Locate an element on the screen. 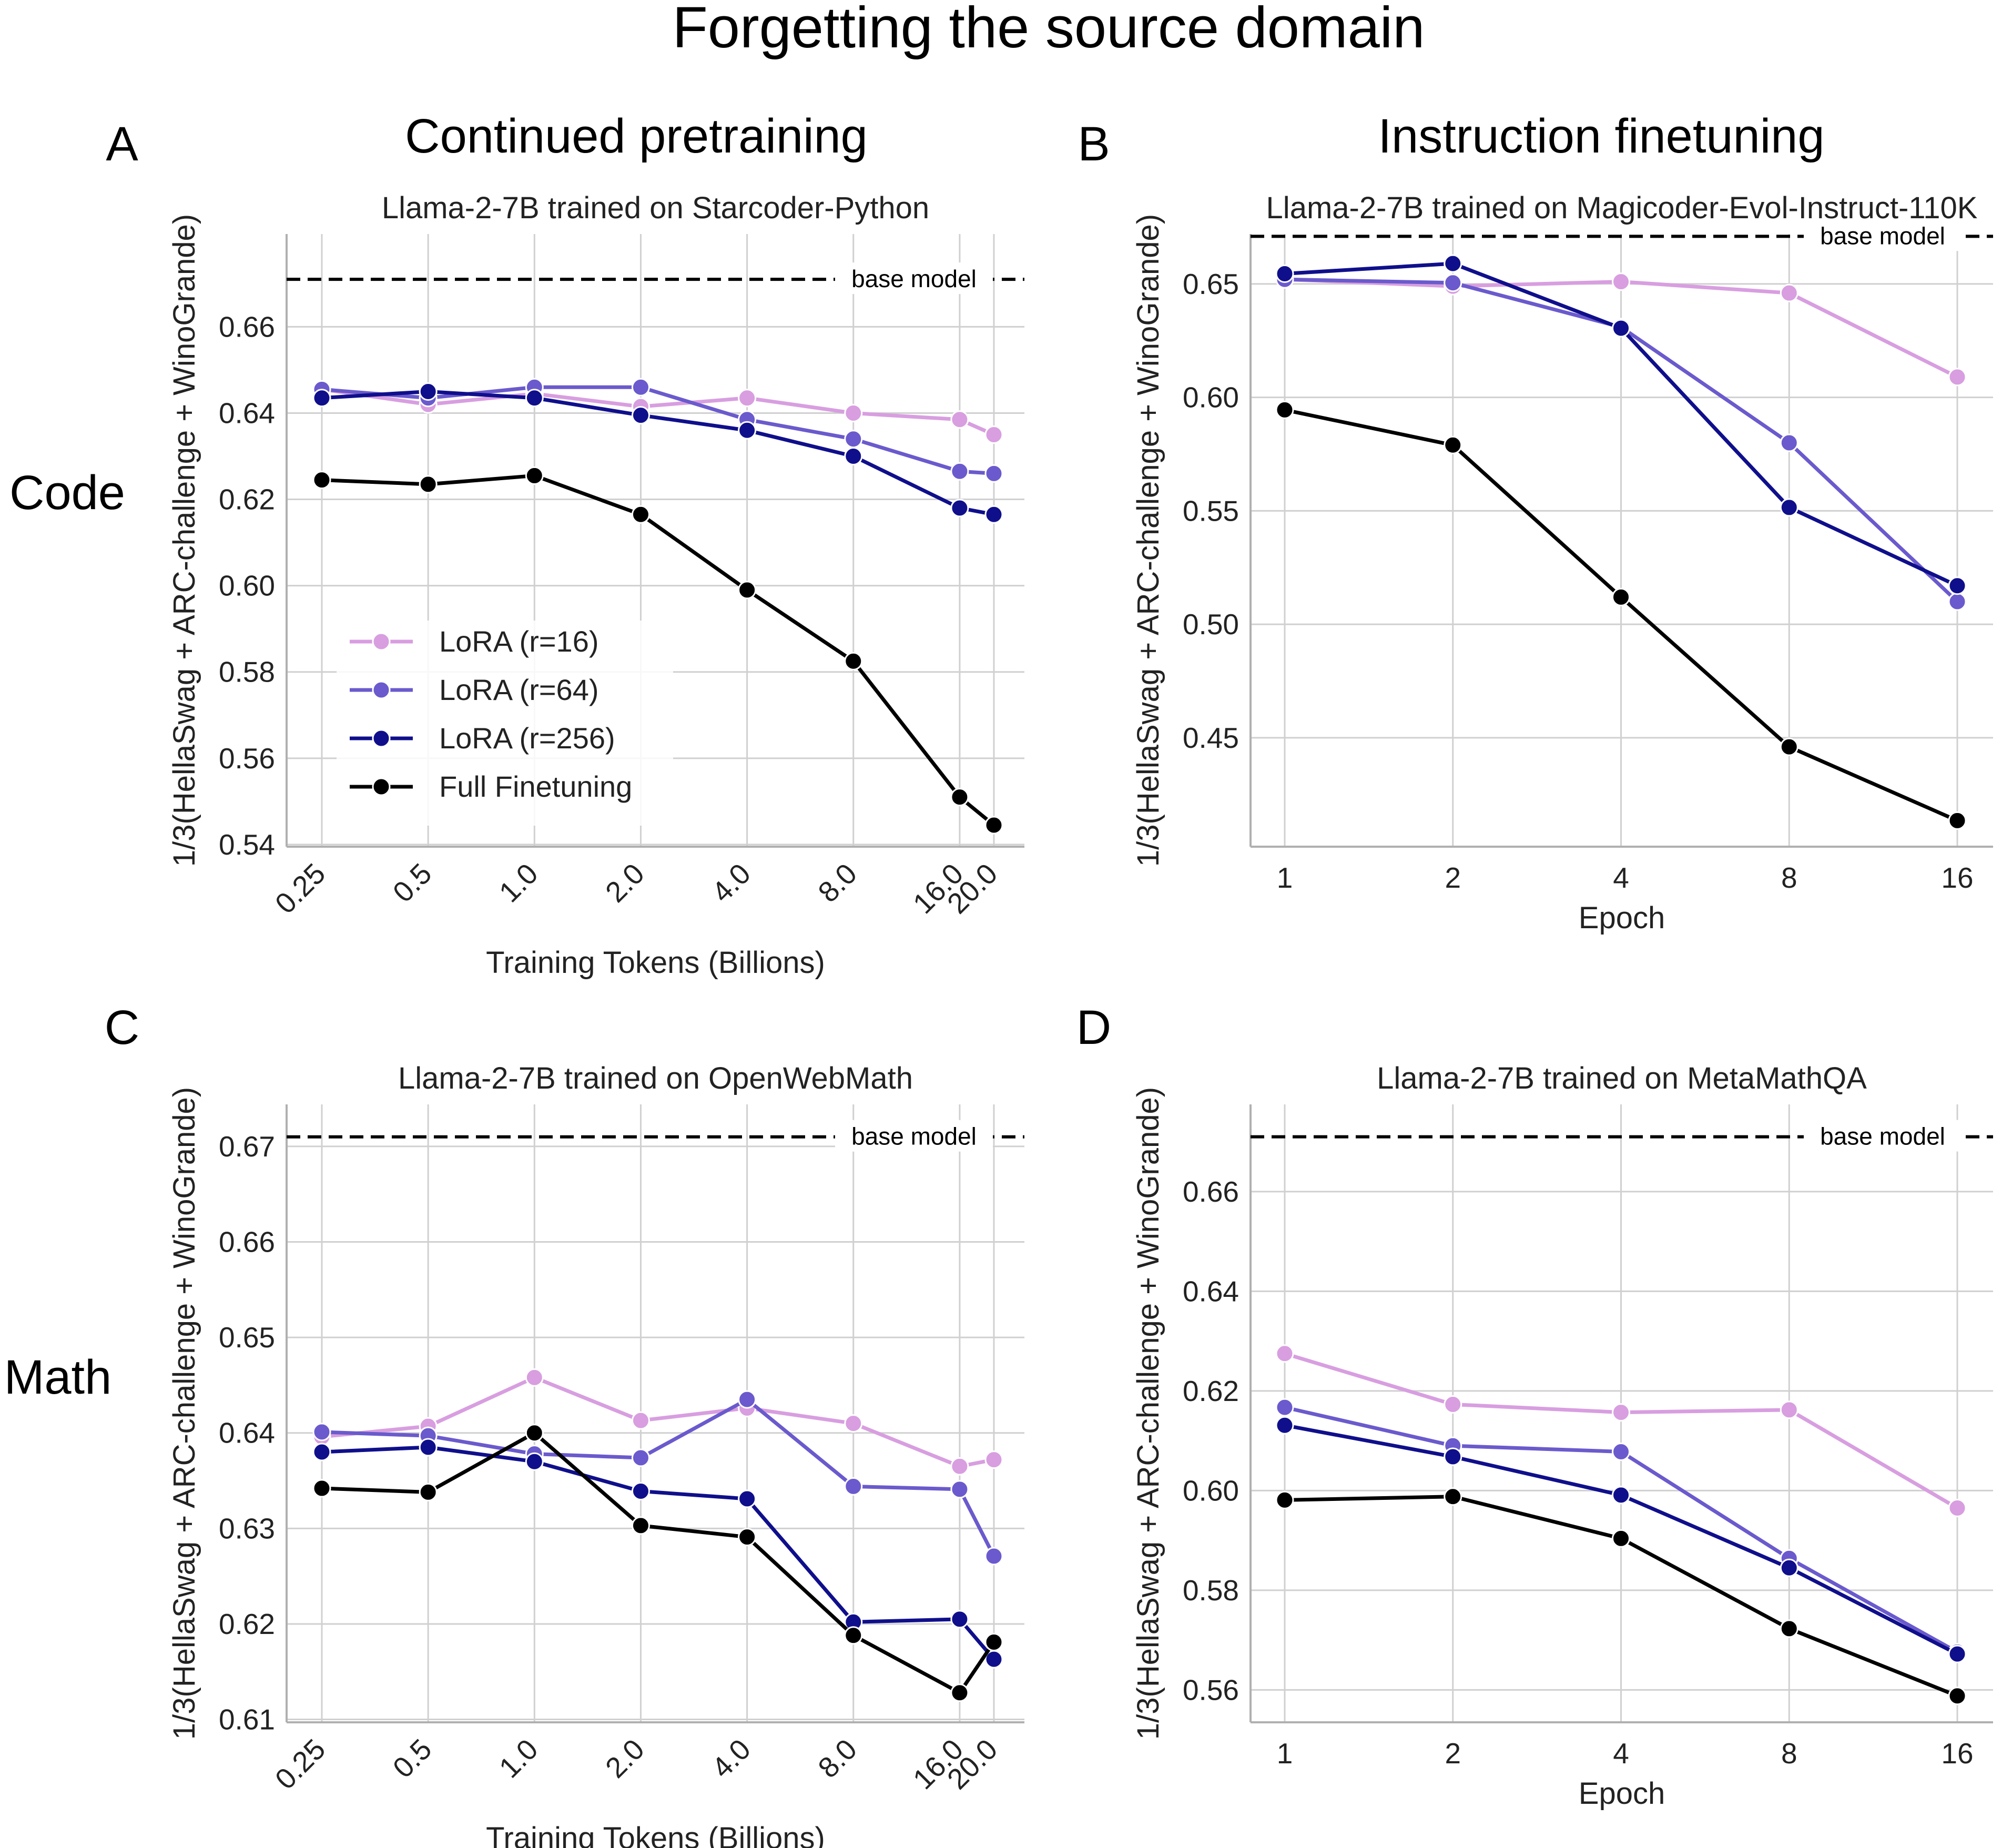 The width and height of the screenshot is (2012, 1848). x-tick-label: 0.25 is located at coordinates (300, 1764).